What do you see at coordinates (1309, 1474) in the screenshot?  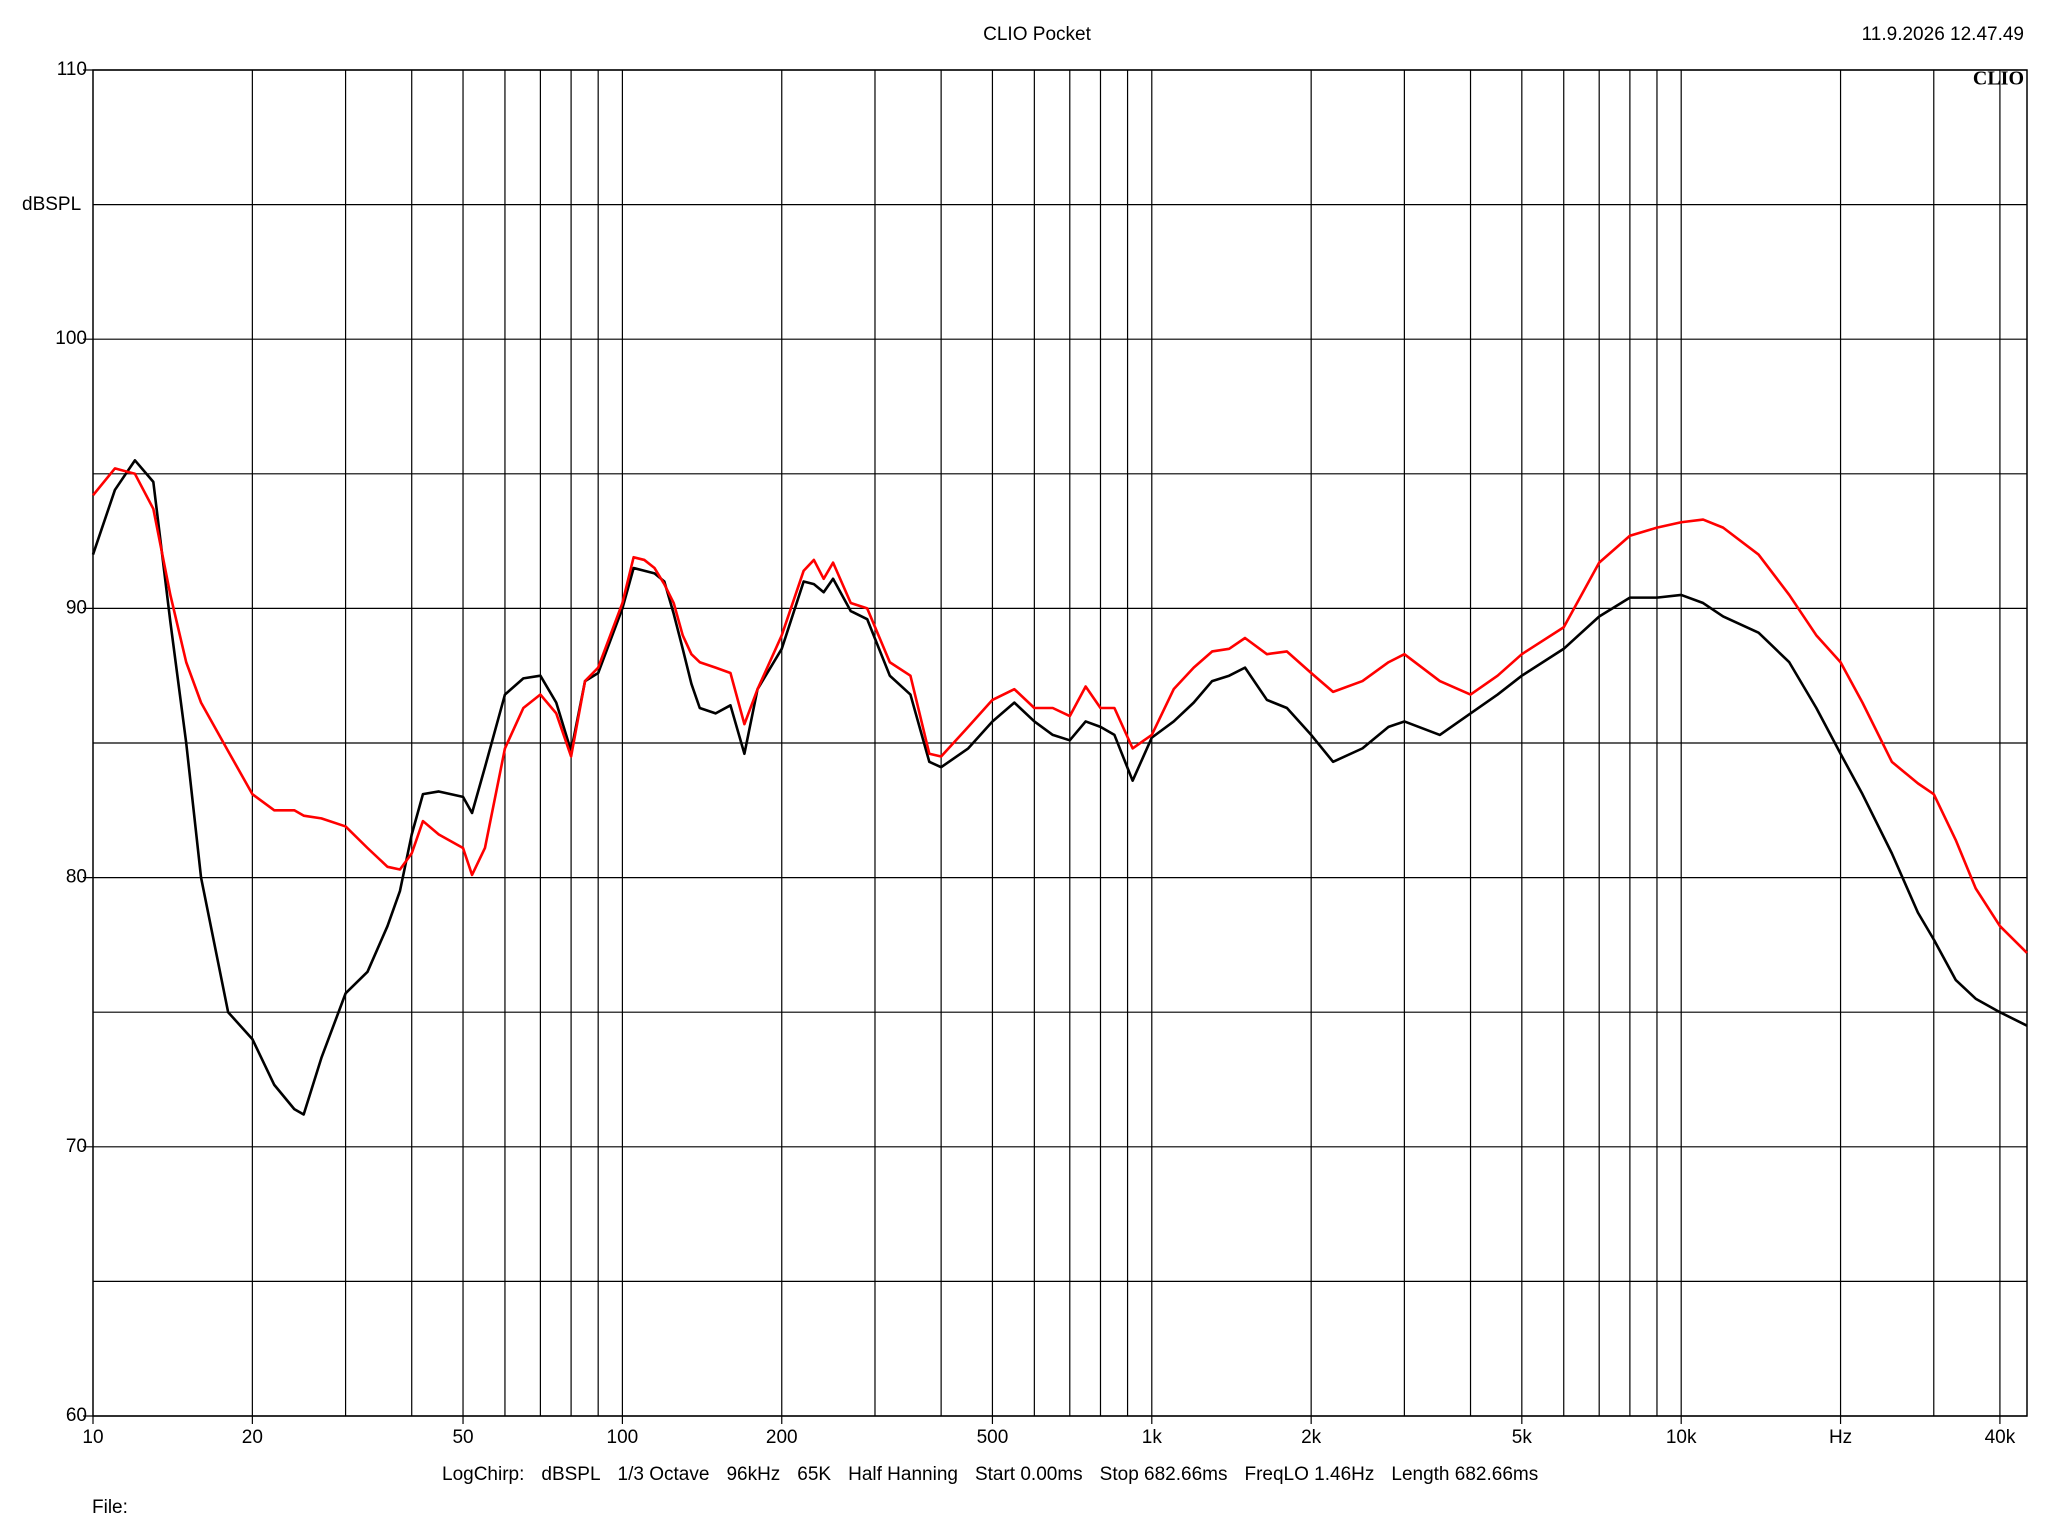 I see `setting: FreqLO 1.46Hz` at bounding box center [1309, 1474].